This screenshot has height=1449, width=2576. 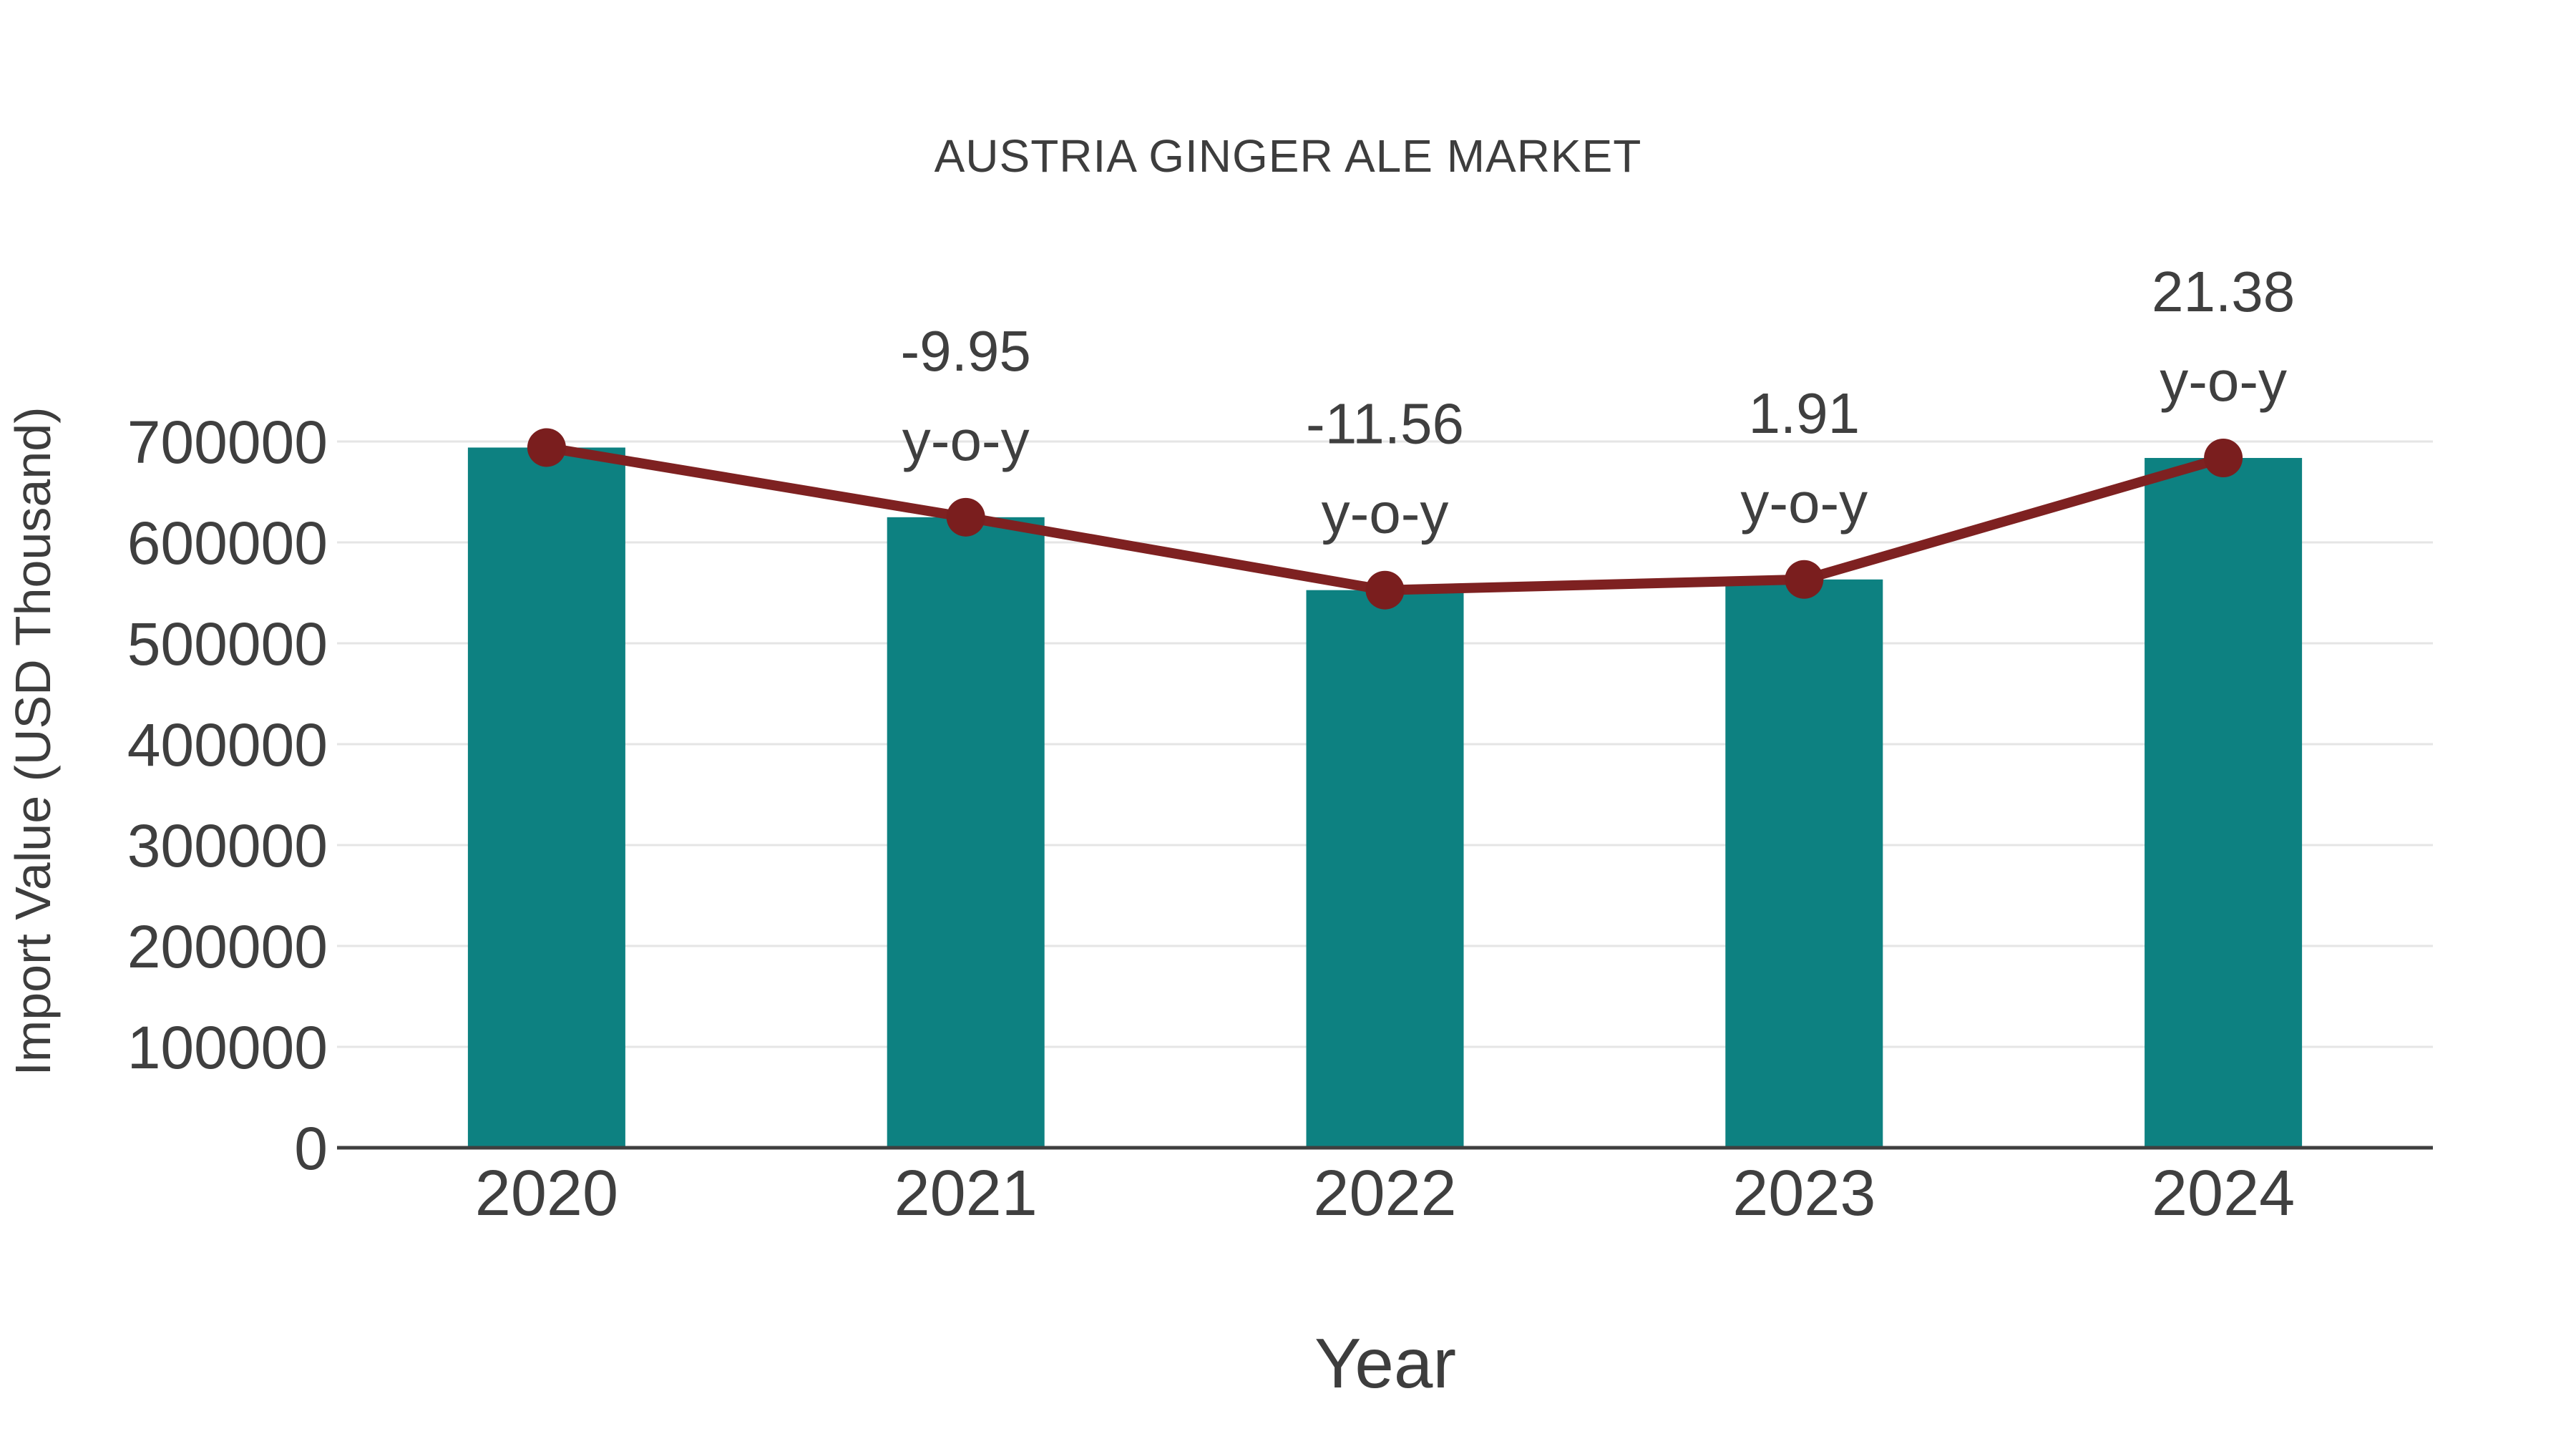 I want to click on bar-2020, so click(x=546, y=797).